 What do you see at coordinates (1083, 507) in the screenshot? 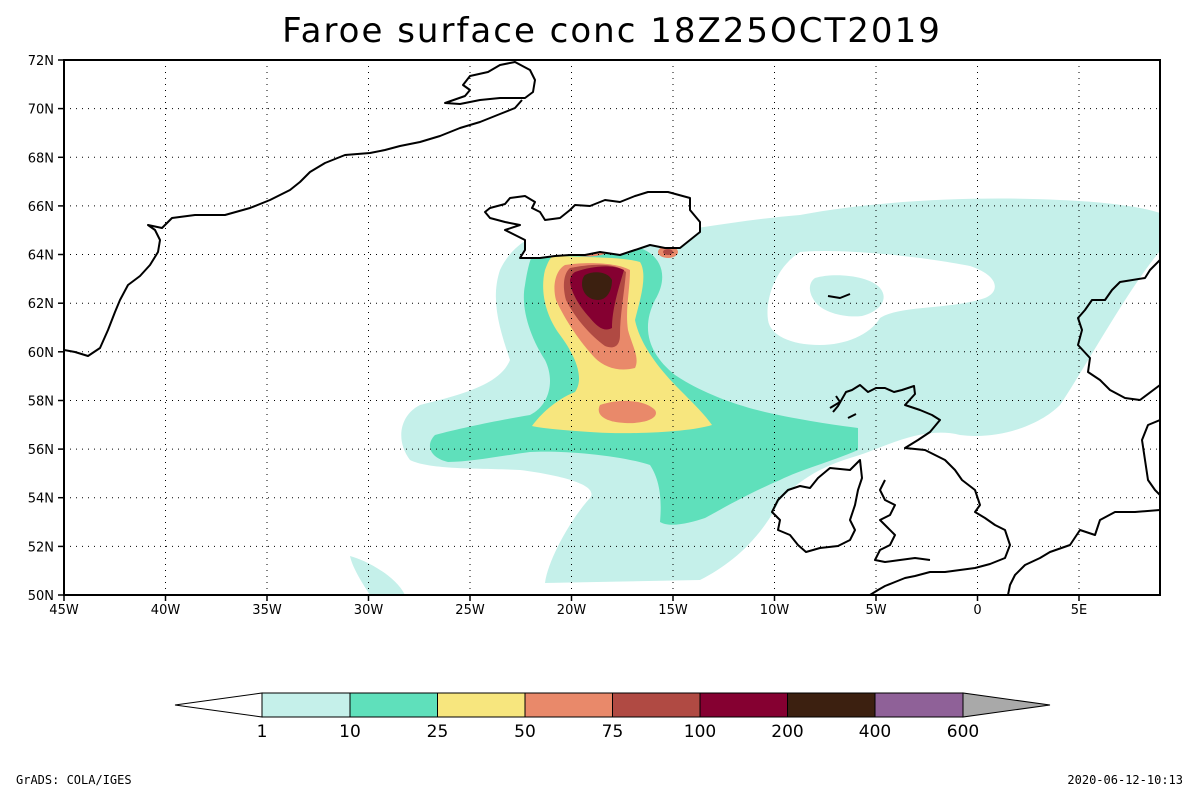
I see `europe-mainland-coastline` at bounding box center [1083, 507].